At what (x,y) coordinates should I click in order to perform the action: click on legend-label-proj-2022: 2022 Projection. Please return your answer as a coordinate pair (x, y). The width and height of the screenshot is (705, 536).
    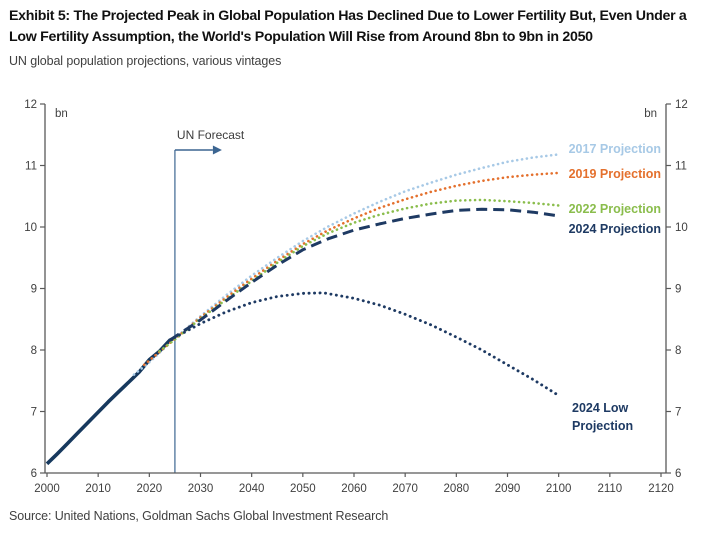
    Looking at the image, I should click on (615, 209).